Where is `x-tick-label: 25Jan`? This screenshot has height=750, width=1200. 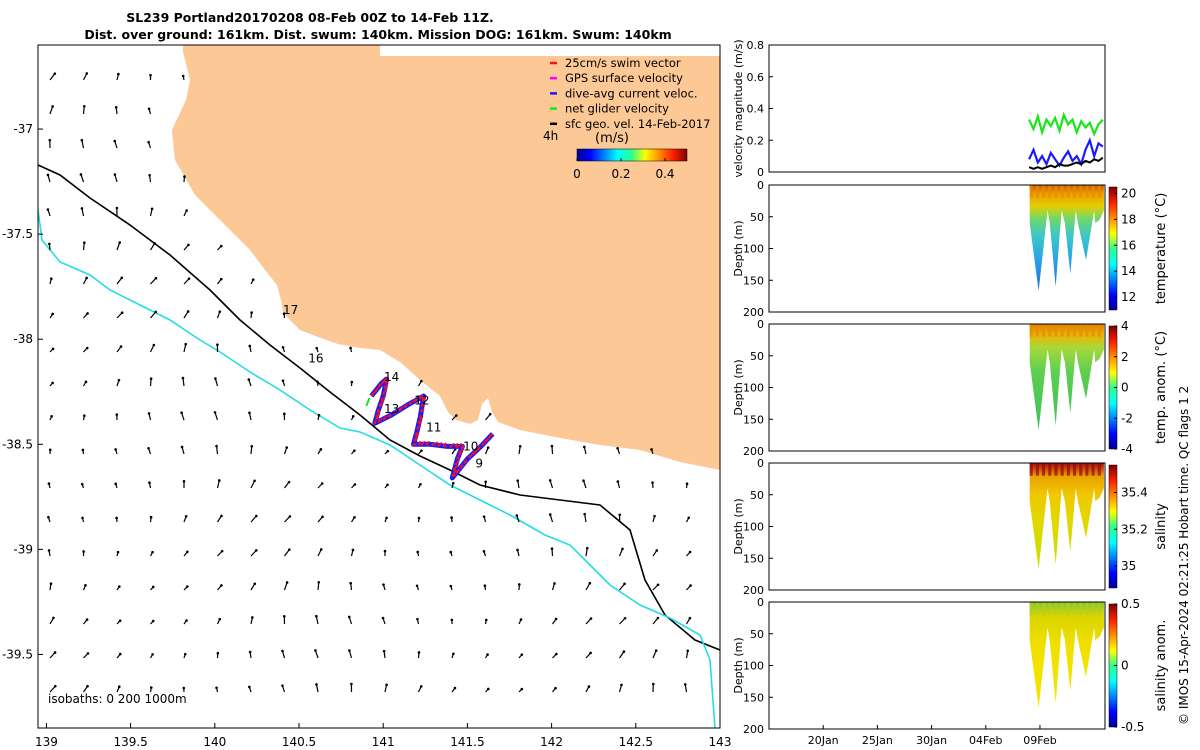
x-tick-label: 25Jan is located at coordinates (877, 740).